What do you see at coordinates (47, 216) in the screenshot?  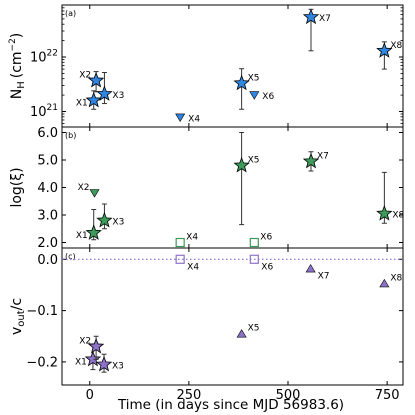 I see `y-tick-label: 3.0` at bounding box center [47, 216].